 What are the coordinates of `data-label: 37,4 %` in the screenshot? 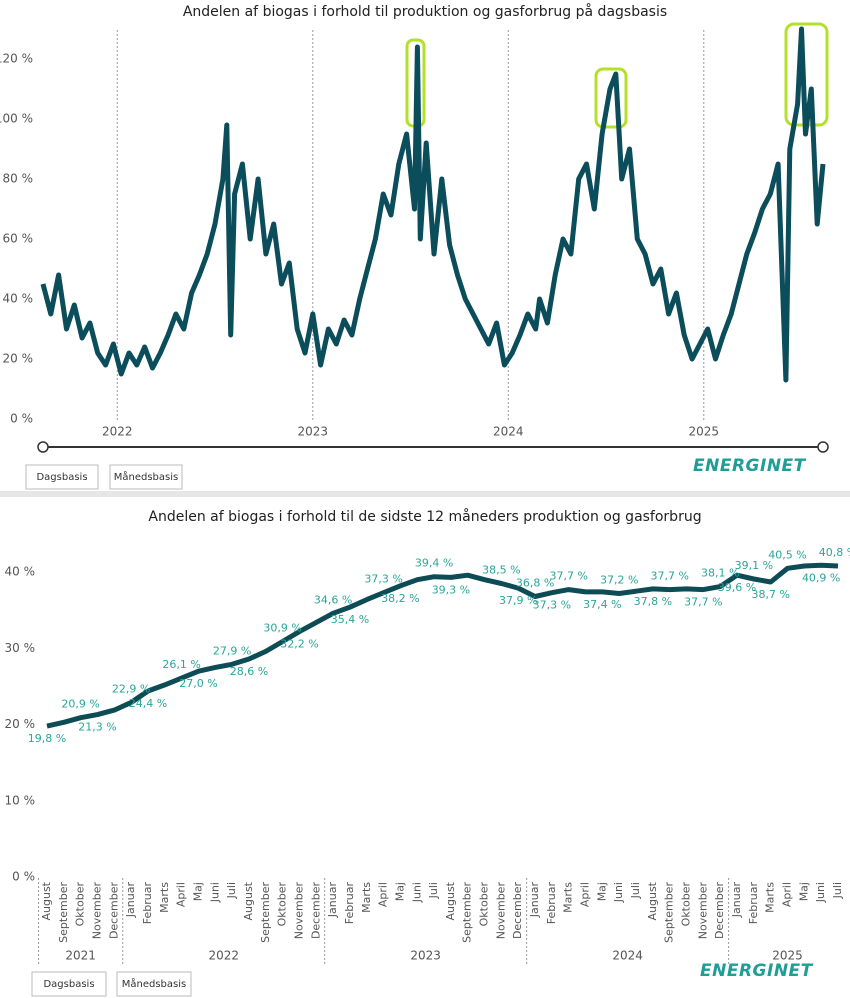 It's located at (602, 604).